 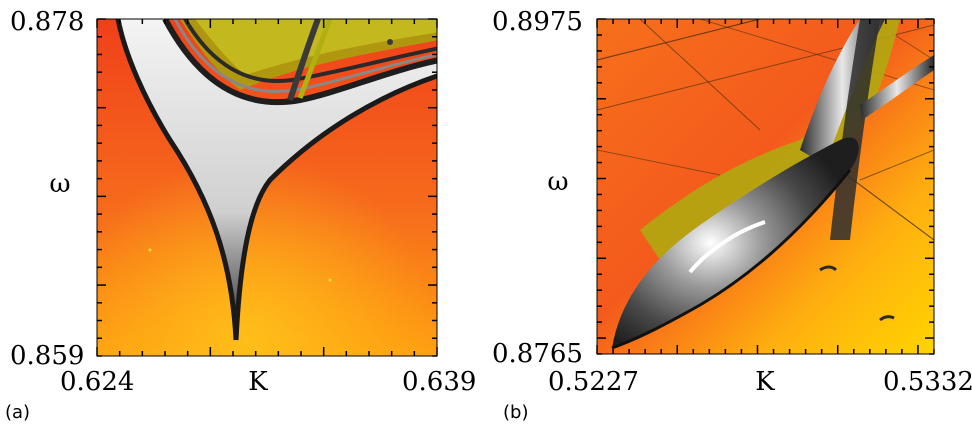 I want to click on x-axis-label-a: K, so click(x=258, y=382).